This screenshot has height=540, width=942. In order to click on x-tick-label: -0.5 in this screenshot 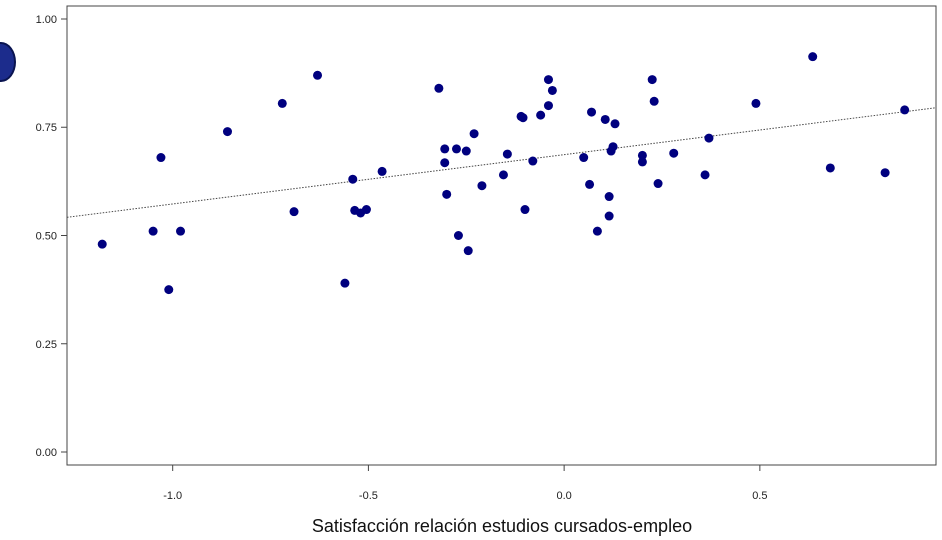, I will do `click(368, 496)`.